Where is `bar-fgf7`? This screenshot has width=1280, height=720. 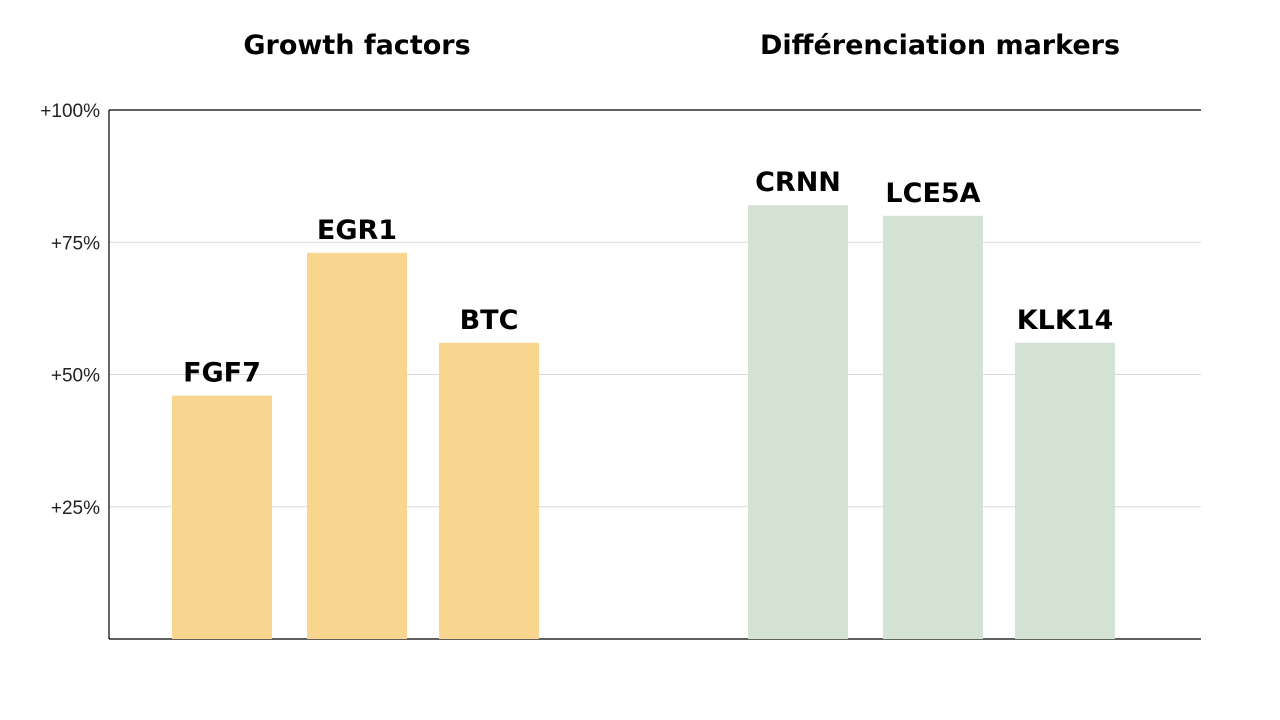 bar-fgf7 is located at coordinates (222, 517).